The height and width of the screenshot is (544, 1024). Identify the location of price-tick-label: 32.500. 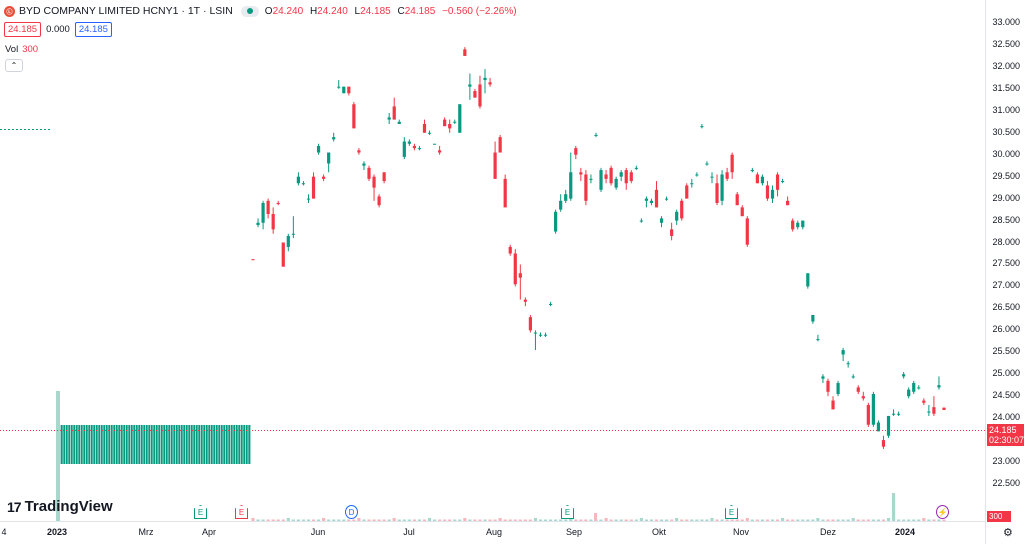
(1006, 43).